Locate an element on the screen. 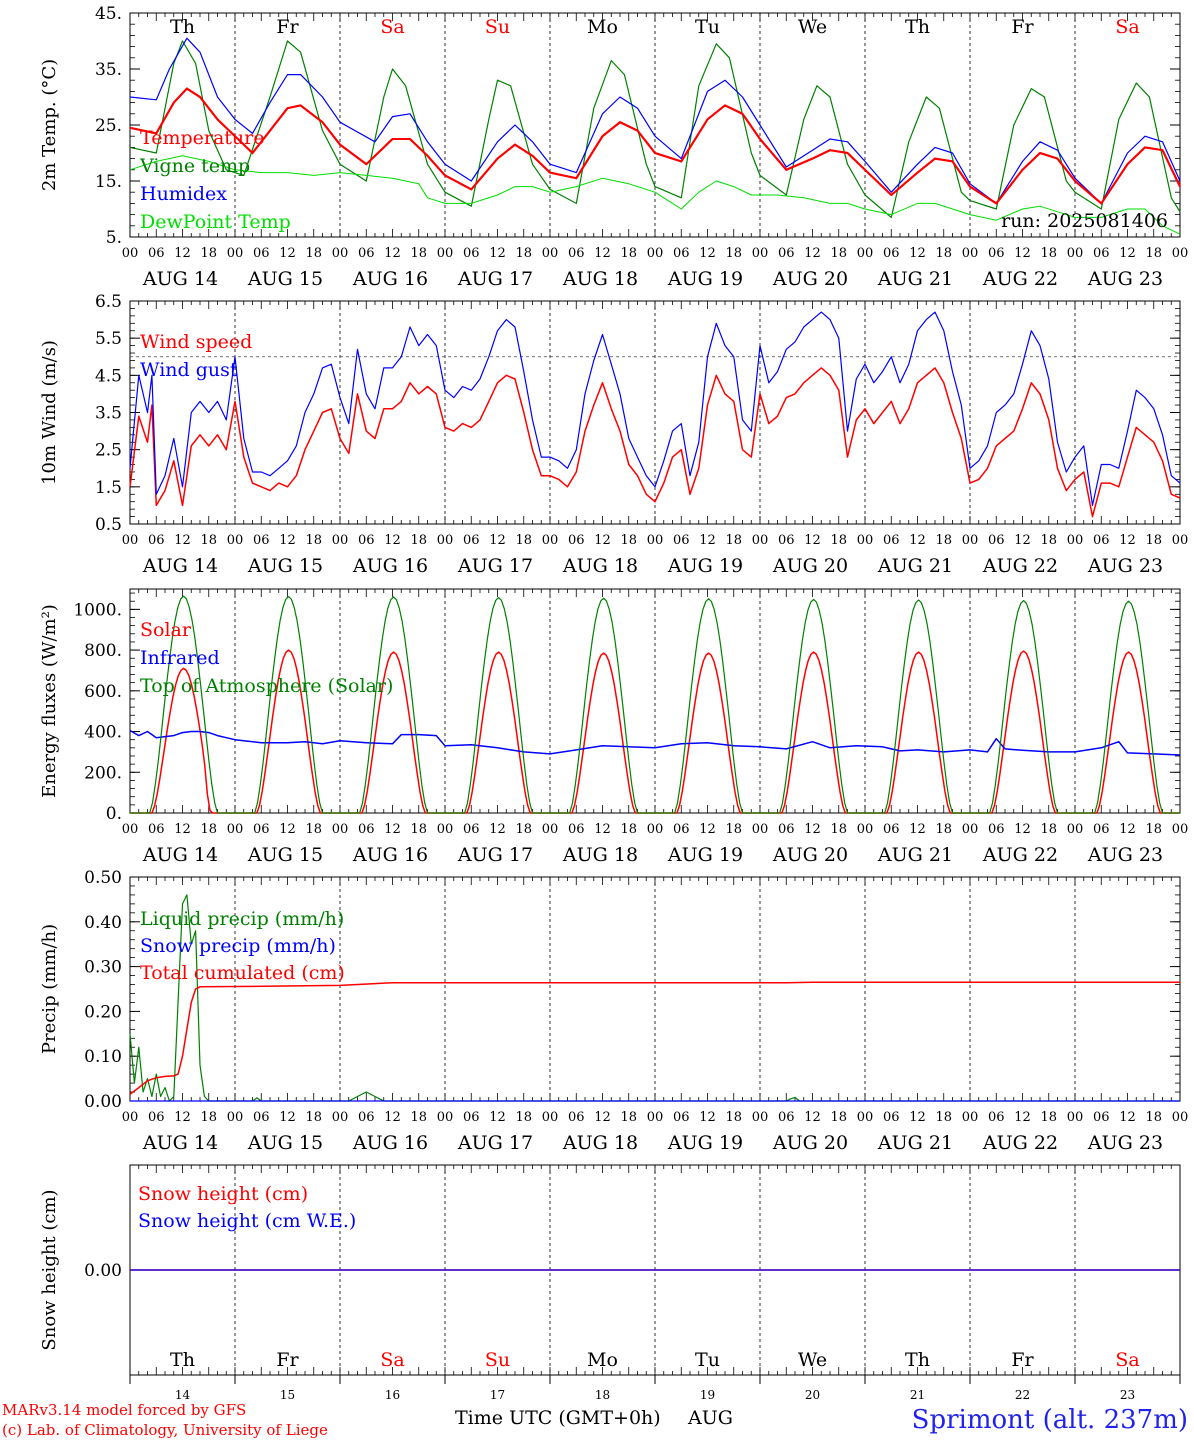 This screenshot has height=1440, width=1194. day-name-top: Tu is located at coordinates (707, 27).